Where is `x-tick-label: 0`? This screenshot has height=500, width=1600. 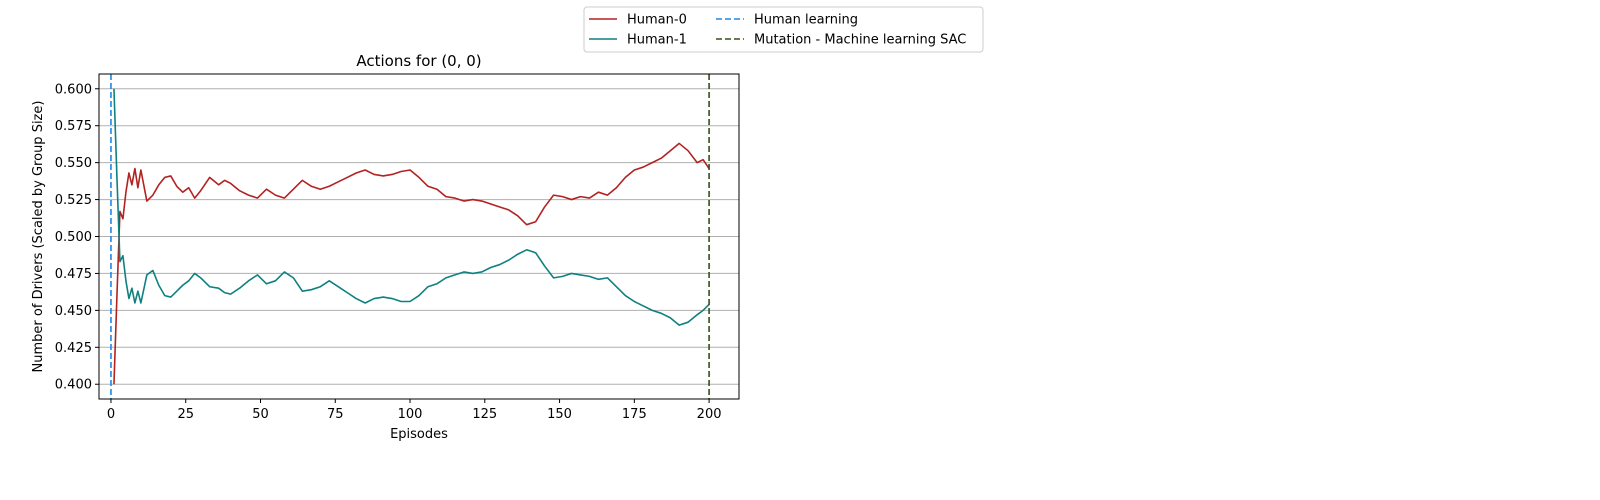 x-tick-label: 0 is located at coordinates (111, 414).